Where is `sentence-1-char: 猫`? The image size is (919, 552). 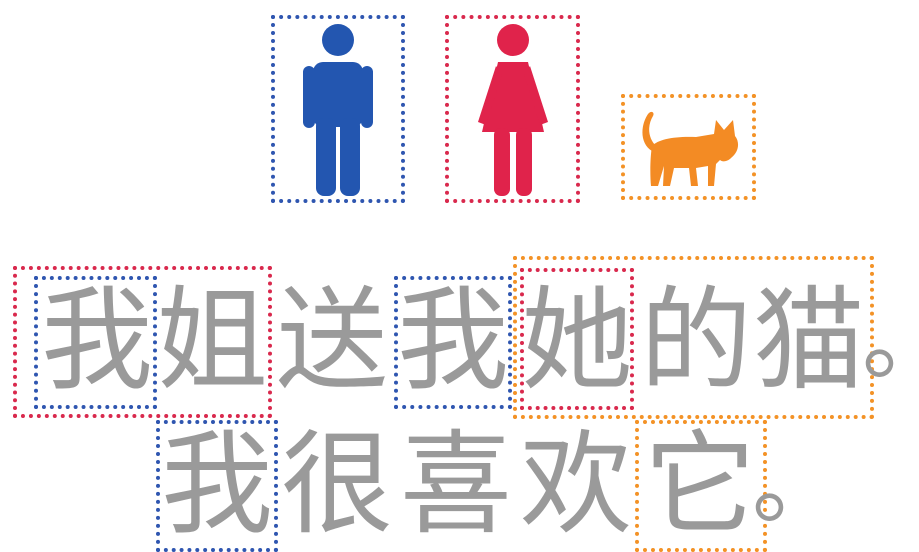 sentence-1-char: 猫 is located at coordinates (809, 341).